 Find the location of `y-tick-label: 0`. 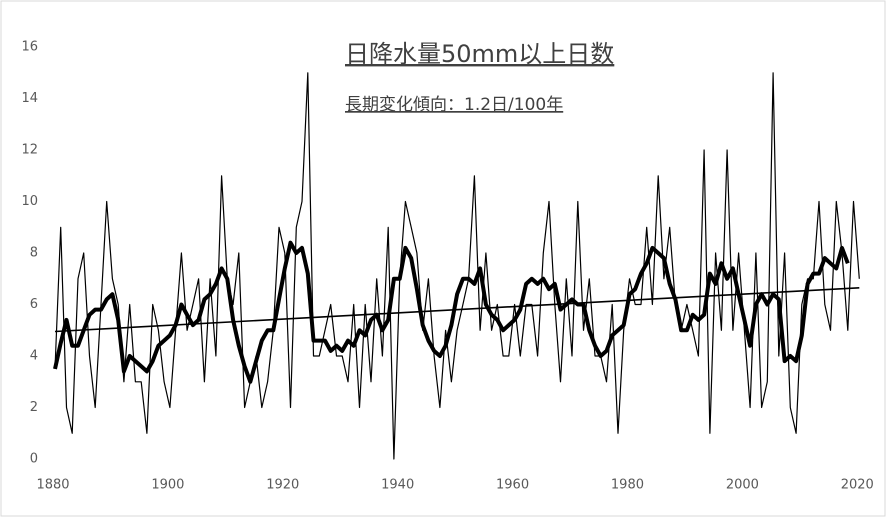

y-tick-label: 0 is located at coordinates (34, 459).